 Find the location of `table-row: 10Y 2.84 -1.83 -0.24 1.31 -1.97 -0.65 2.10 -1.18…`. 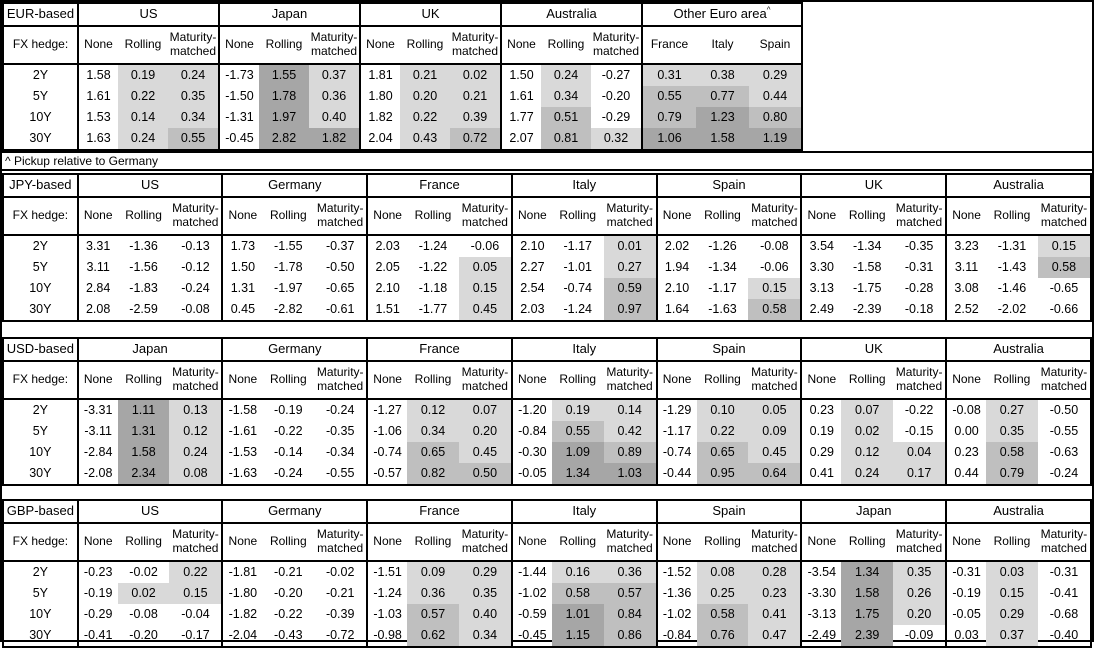

table-row: 10Y 2.84 -1.83 -0.24 1.31 -1.97 -0.65 2.10 -1.18… is located at coordinates (548, 288).